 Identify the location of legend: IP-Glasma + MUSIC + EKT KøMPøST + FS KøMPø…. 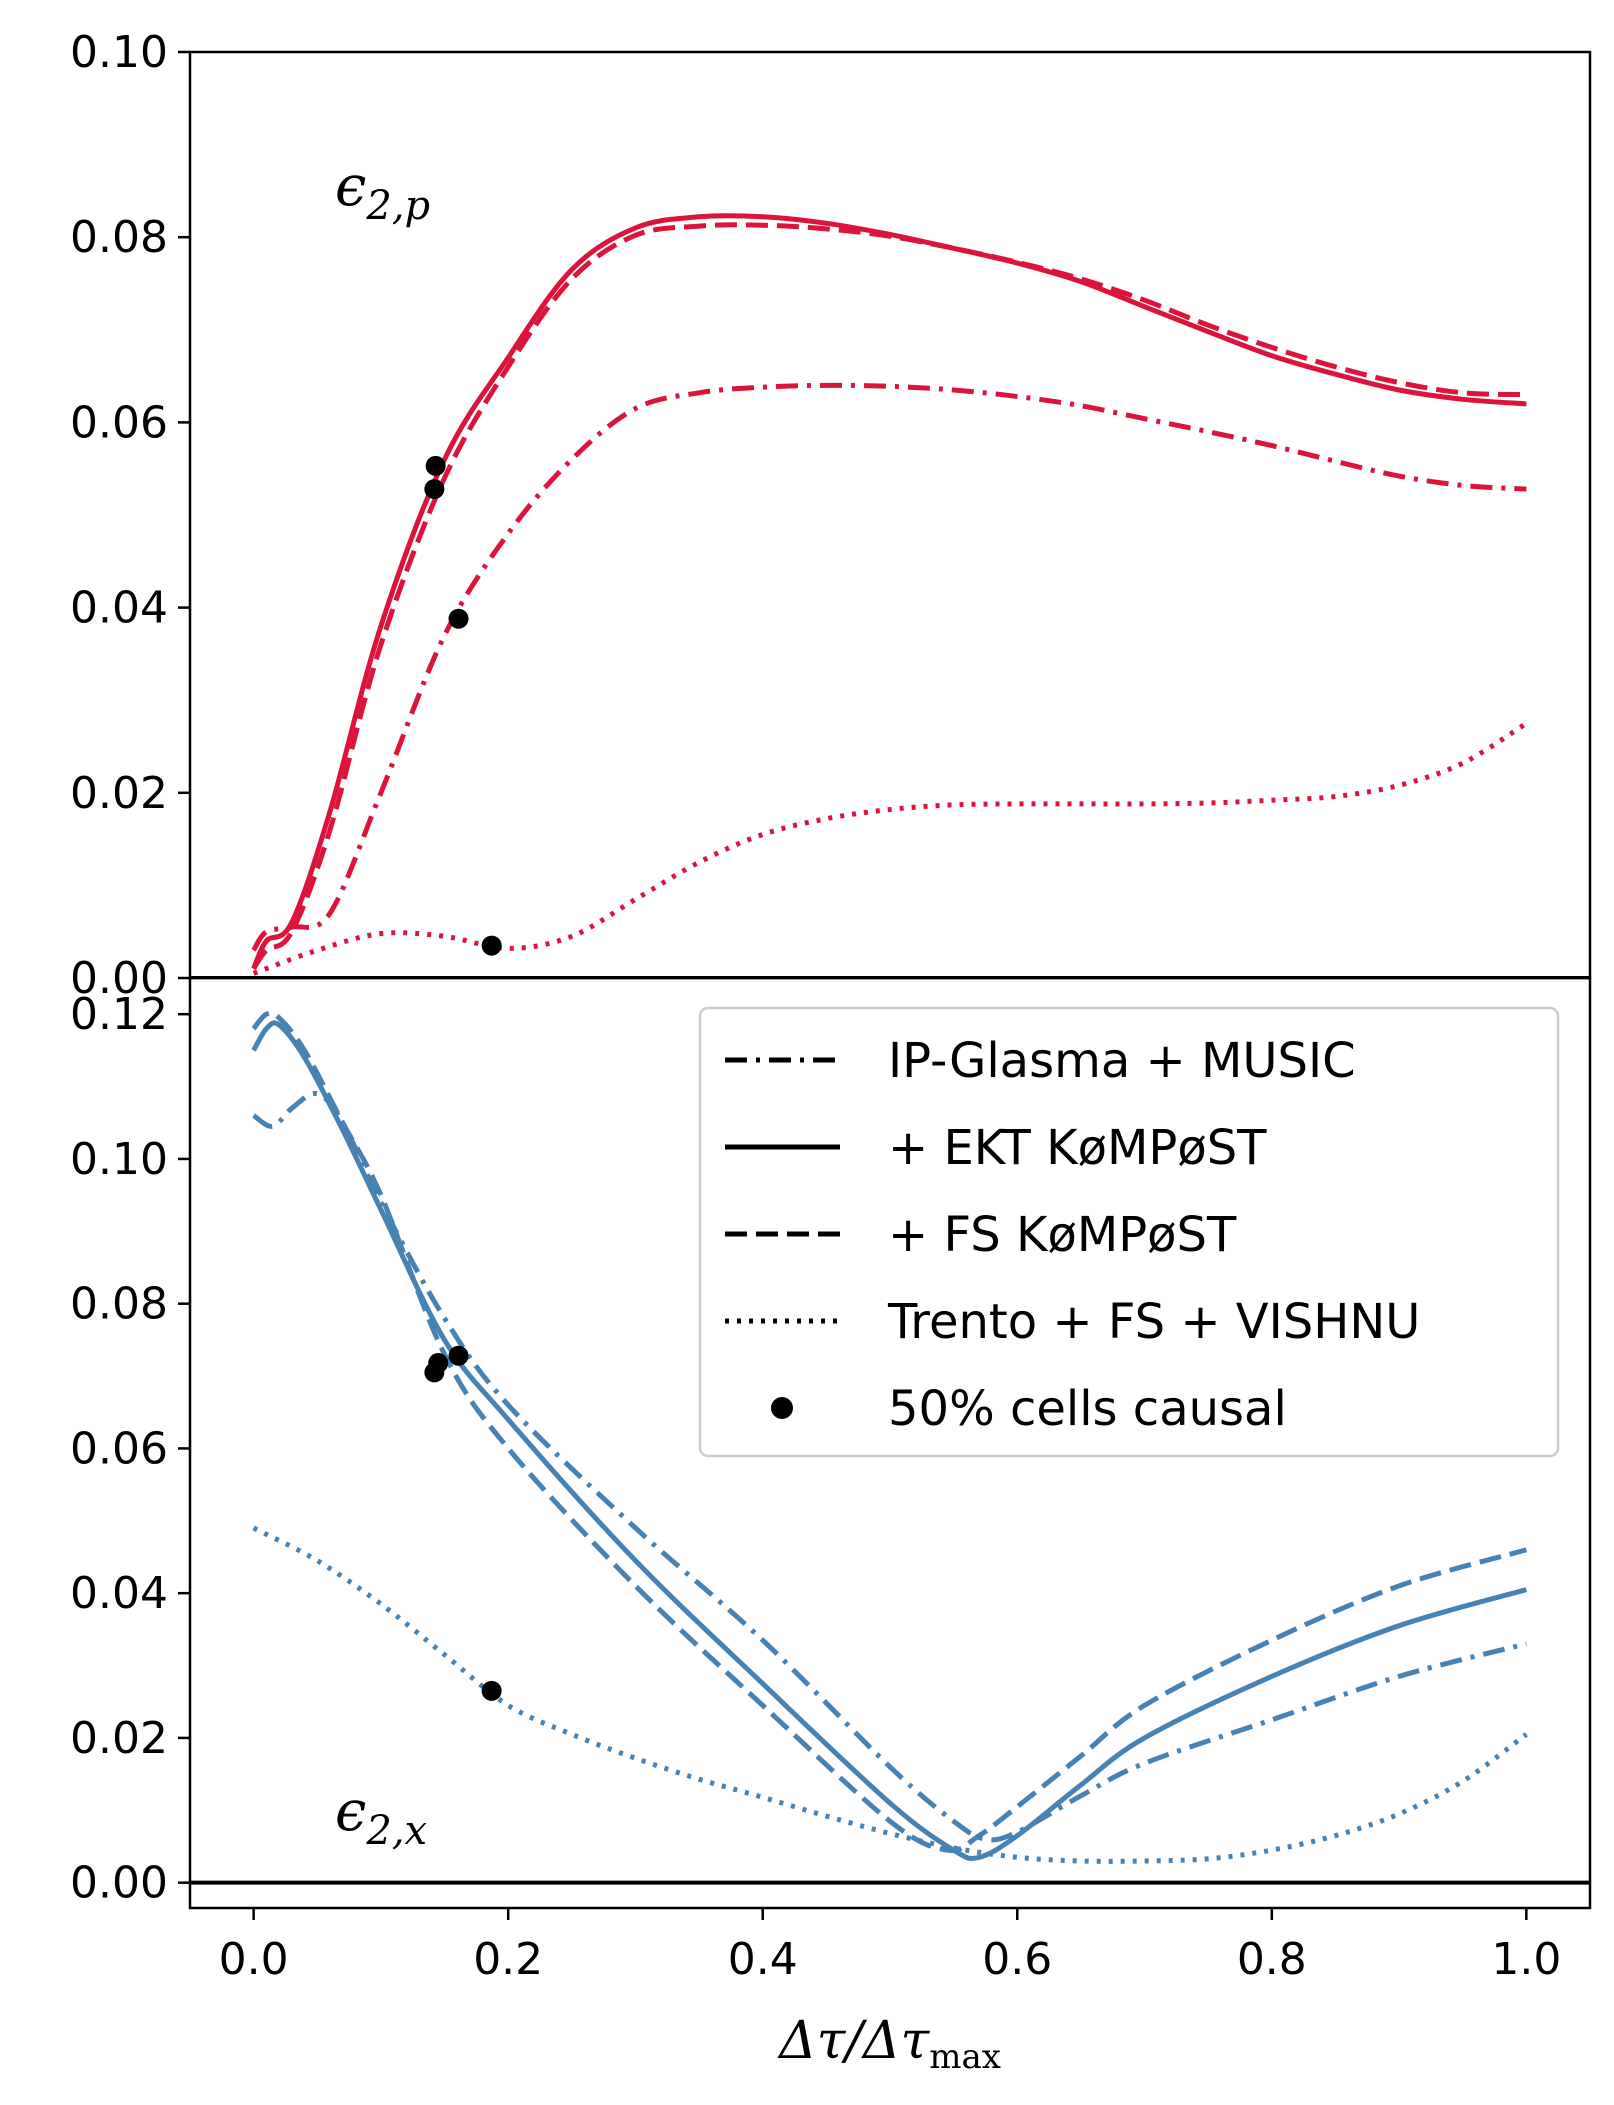
(1129, 1232).